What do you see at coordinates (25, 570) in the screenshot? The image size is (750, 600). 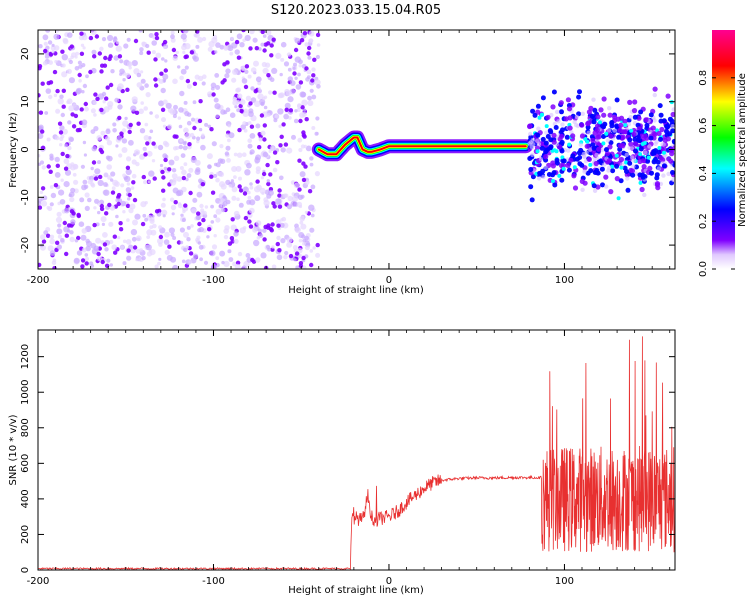 I see `snr-ytick-label: 0` at bounding box center [25, 570].